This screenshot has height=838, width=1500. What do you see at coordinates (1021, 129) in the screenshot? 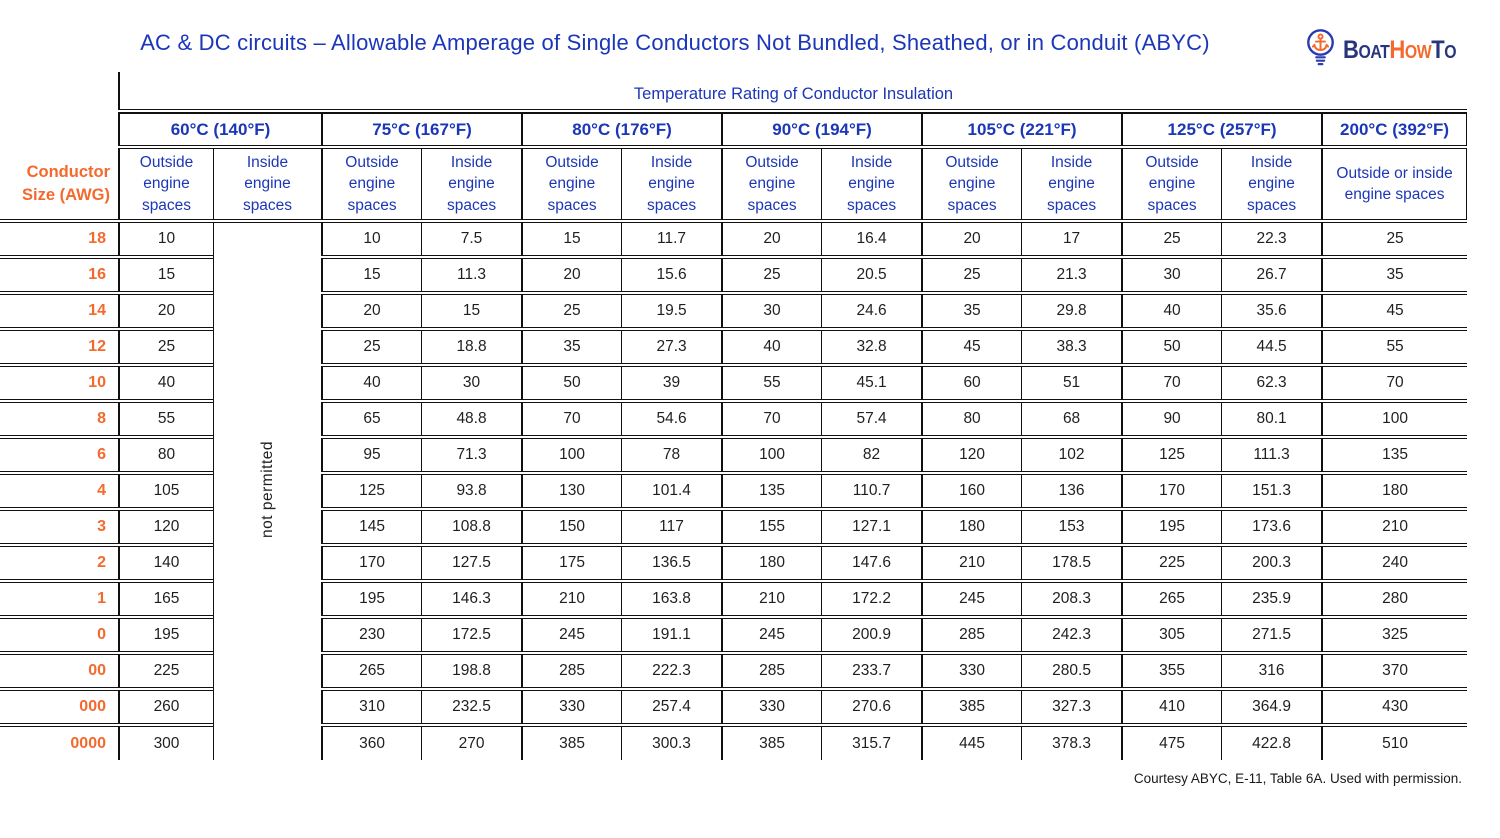
I see `temp-header-105c: 105°C (221°F)` at bounding box center [1021, 129].